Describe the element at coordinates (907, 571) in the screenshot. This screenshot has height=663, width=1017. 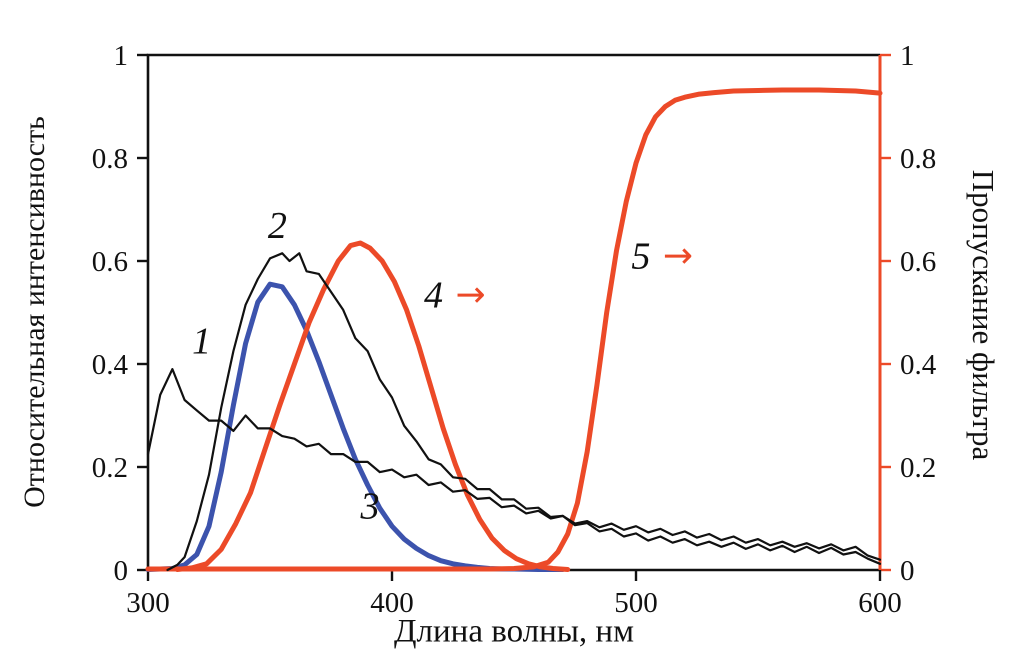
I see `y-tick-label-right: 0` at that location.